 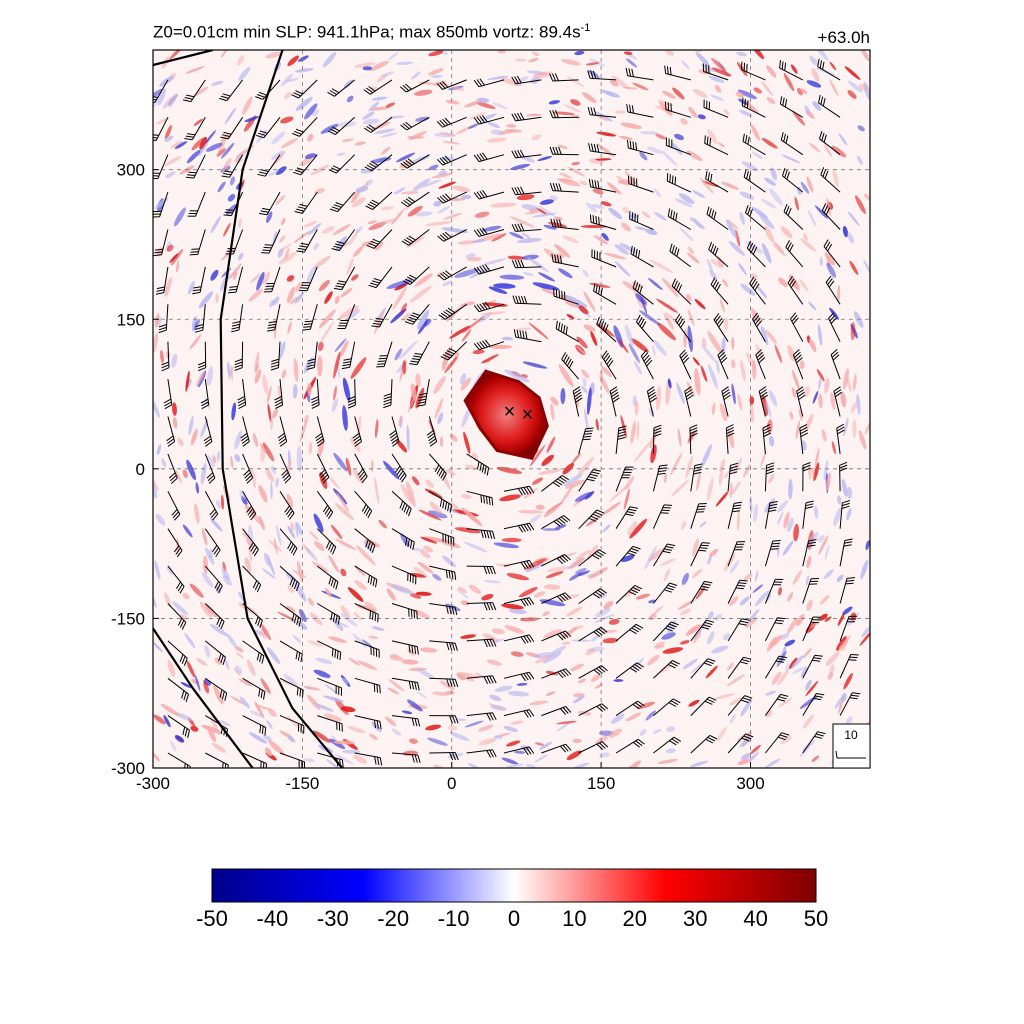 What do you see at coordinates (512, 918) in the screenshot?
I see `colorbar-tick-labels: -50 -40 -30 -20 -10 0 10 20 30 40 50` at bounding box center [512, 918].